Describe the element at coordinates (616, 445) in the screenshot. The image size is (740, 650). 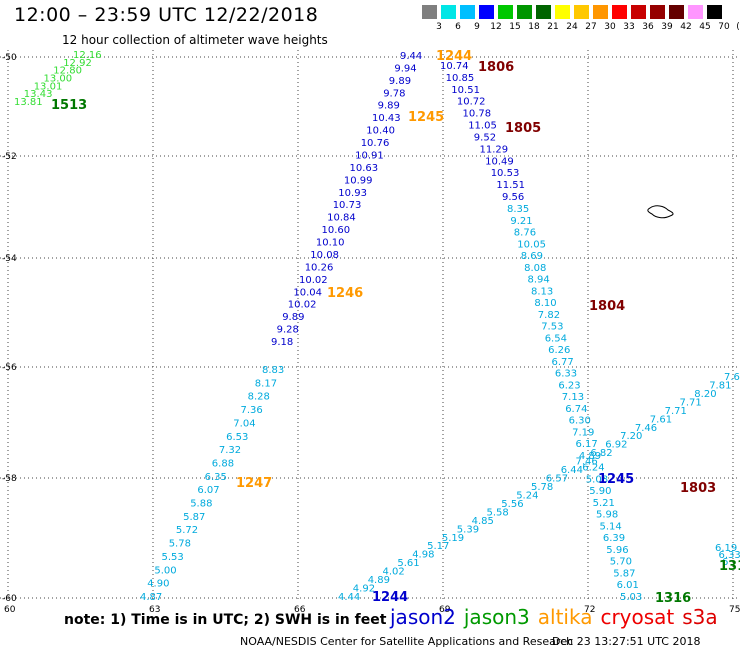
I see `wave-height-value: 6.92` at that location.